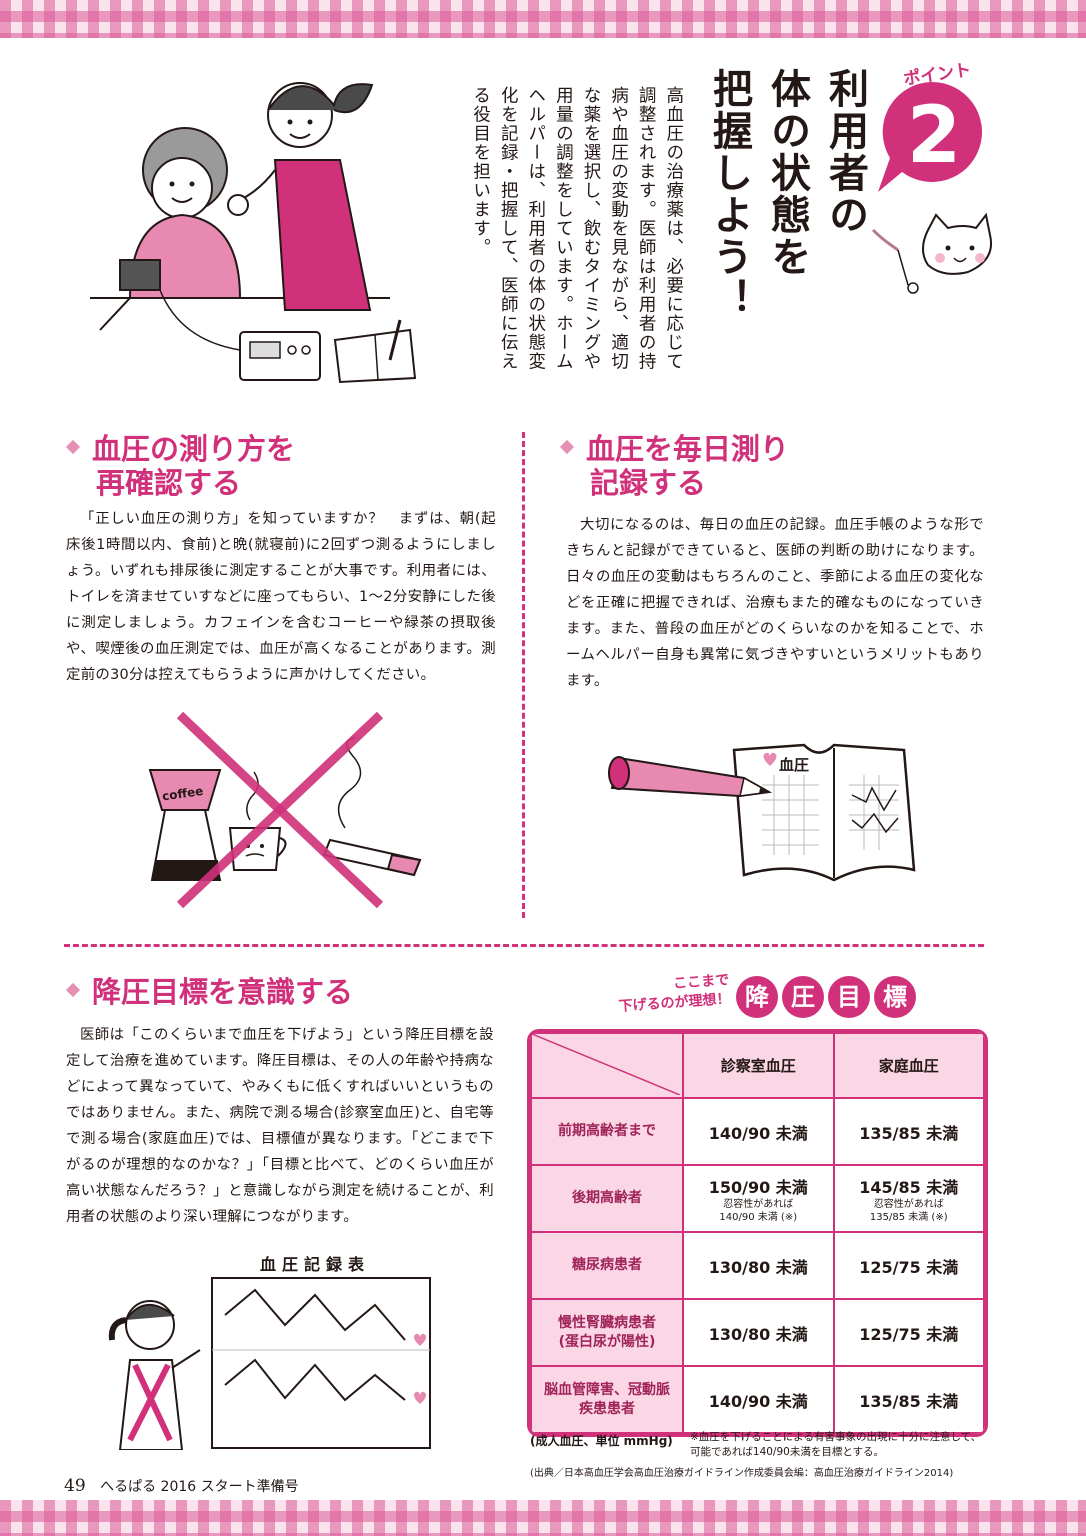 The image size is (1086, 1536). I want to click on section3-title-text: 降圧目標を意識する, so click(223, 992).